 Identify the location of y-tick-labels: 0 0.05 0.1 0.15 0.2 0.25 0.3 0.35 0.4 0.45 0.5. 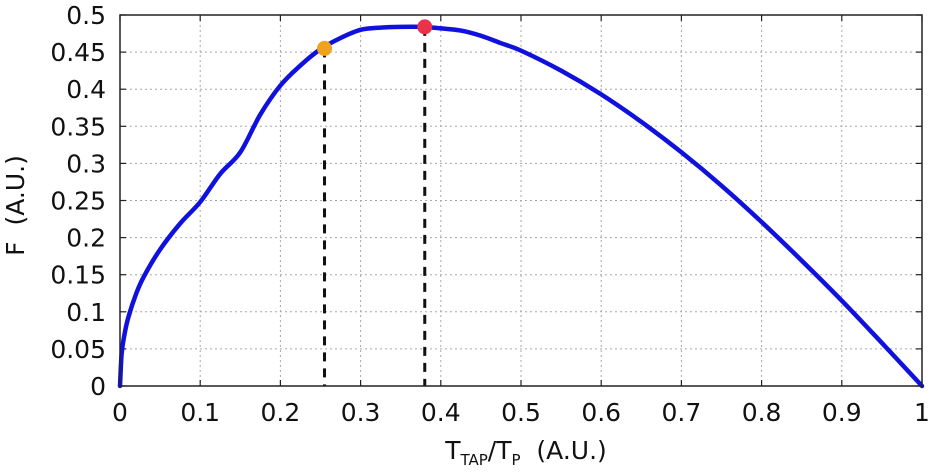
(78, 201).